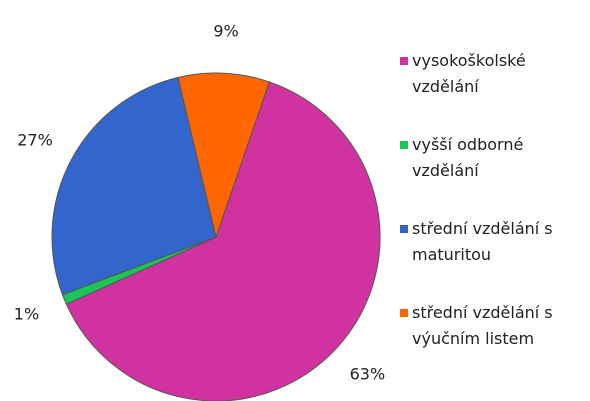 Image resolution: width=590 pixels, height=401 pixels. What do you see at coordinates (225, 31) in the screenshot?
I see `data-label: 9%` at bounding box center [225, 31].